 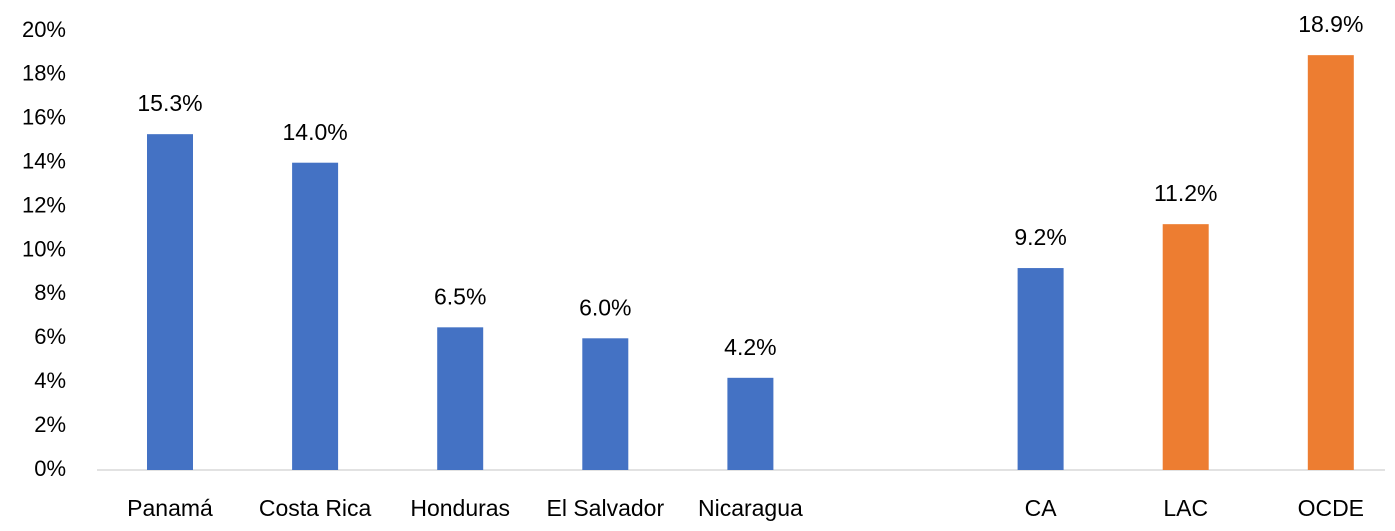 I want to click on x-tick-label: Honduras, so click(x=460, y=508).